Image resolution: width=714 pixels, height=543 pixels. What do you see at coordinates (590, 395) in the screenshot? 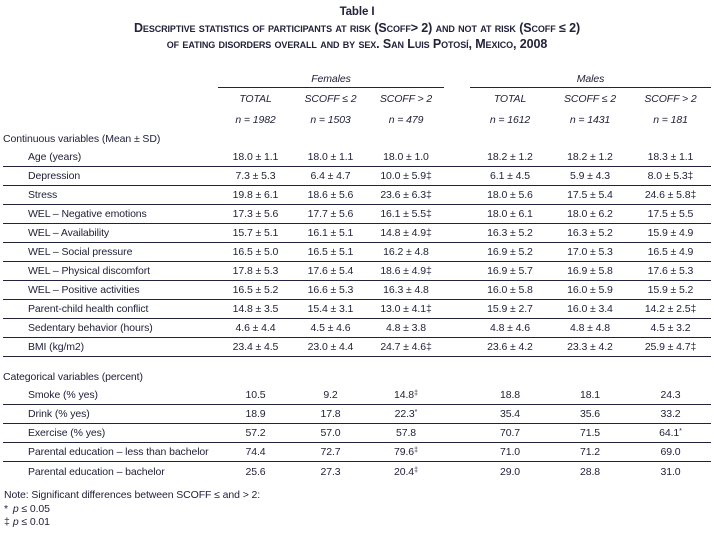
I see `value-cell: 18.1` at bounding box center [590, 395].